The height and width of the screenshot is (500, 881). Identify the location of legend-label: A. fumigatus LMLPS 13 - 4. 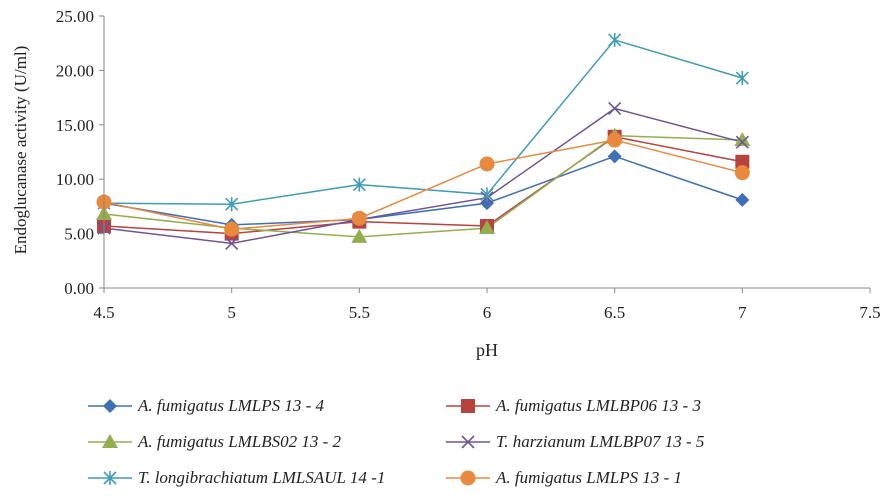
(231, 405).